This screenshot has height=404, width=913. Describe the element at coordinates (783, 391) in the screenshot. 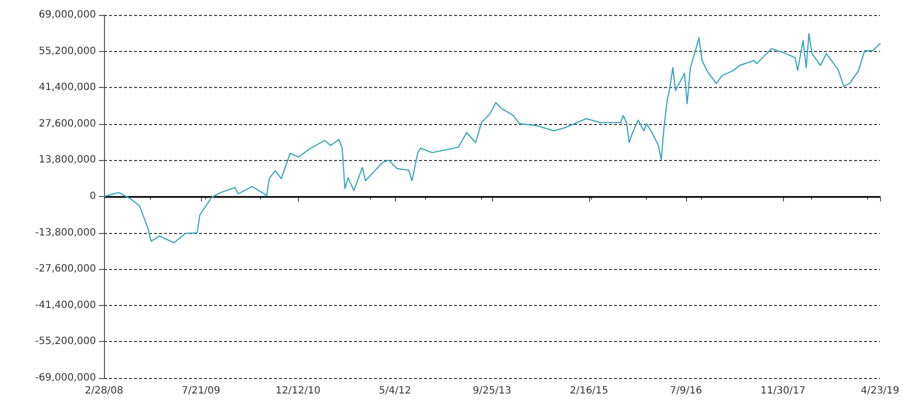

I see `x-tick-label: 11/30/17` at that location.